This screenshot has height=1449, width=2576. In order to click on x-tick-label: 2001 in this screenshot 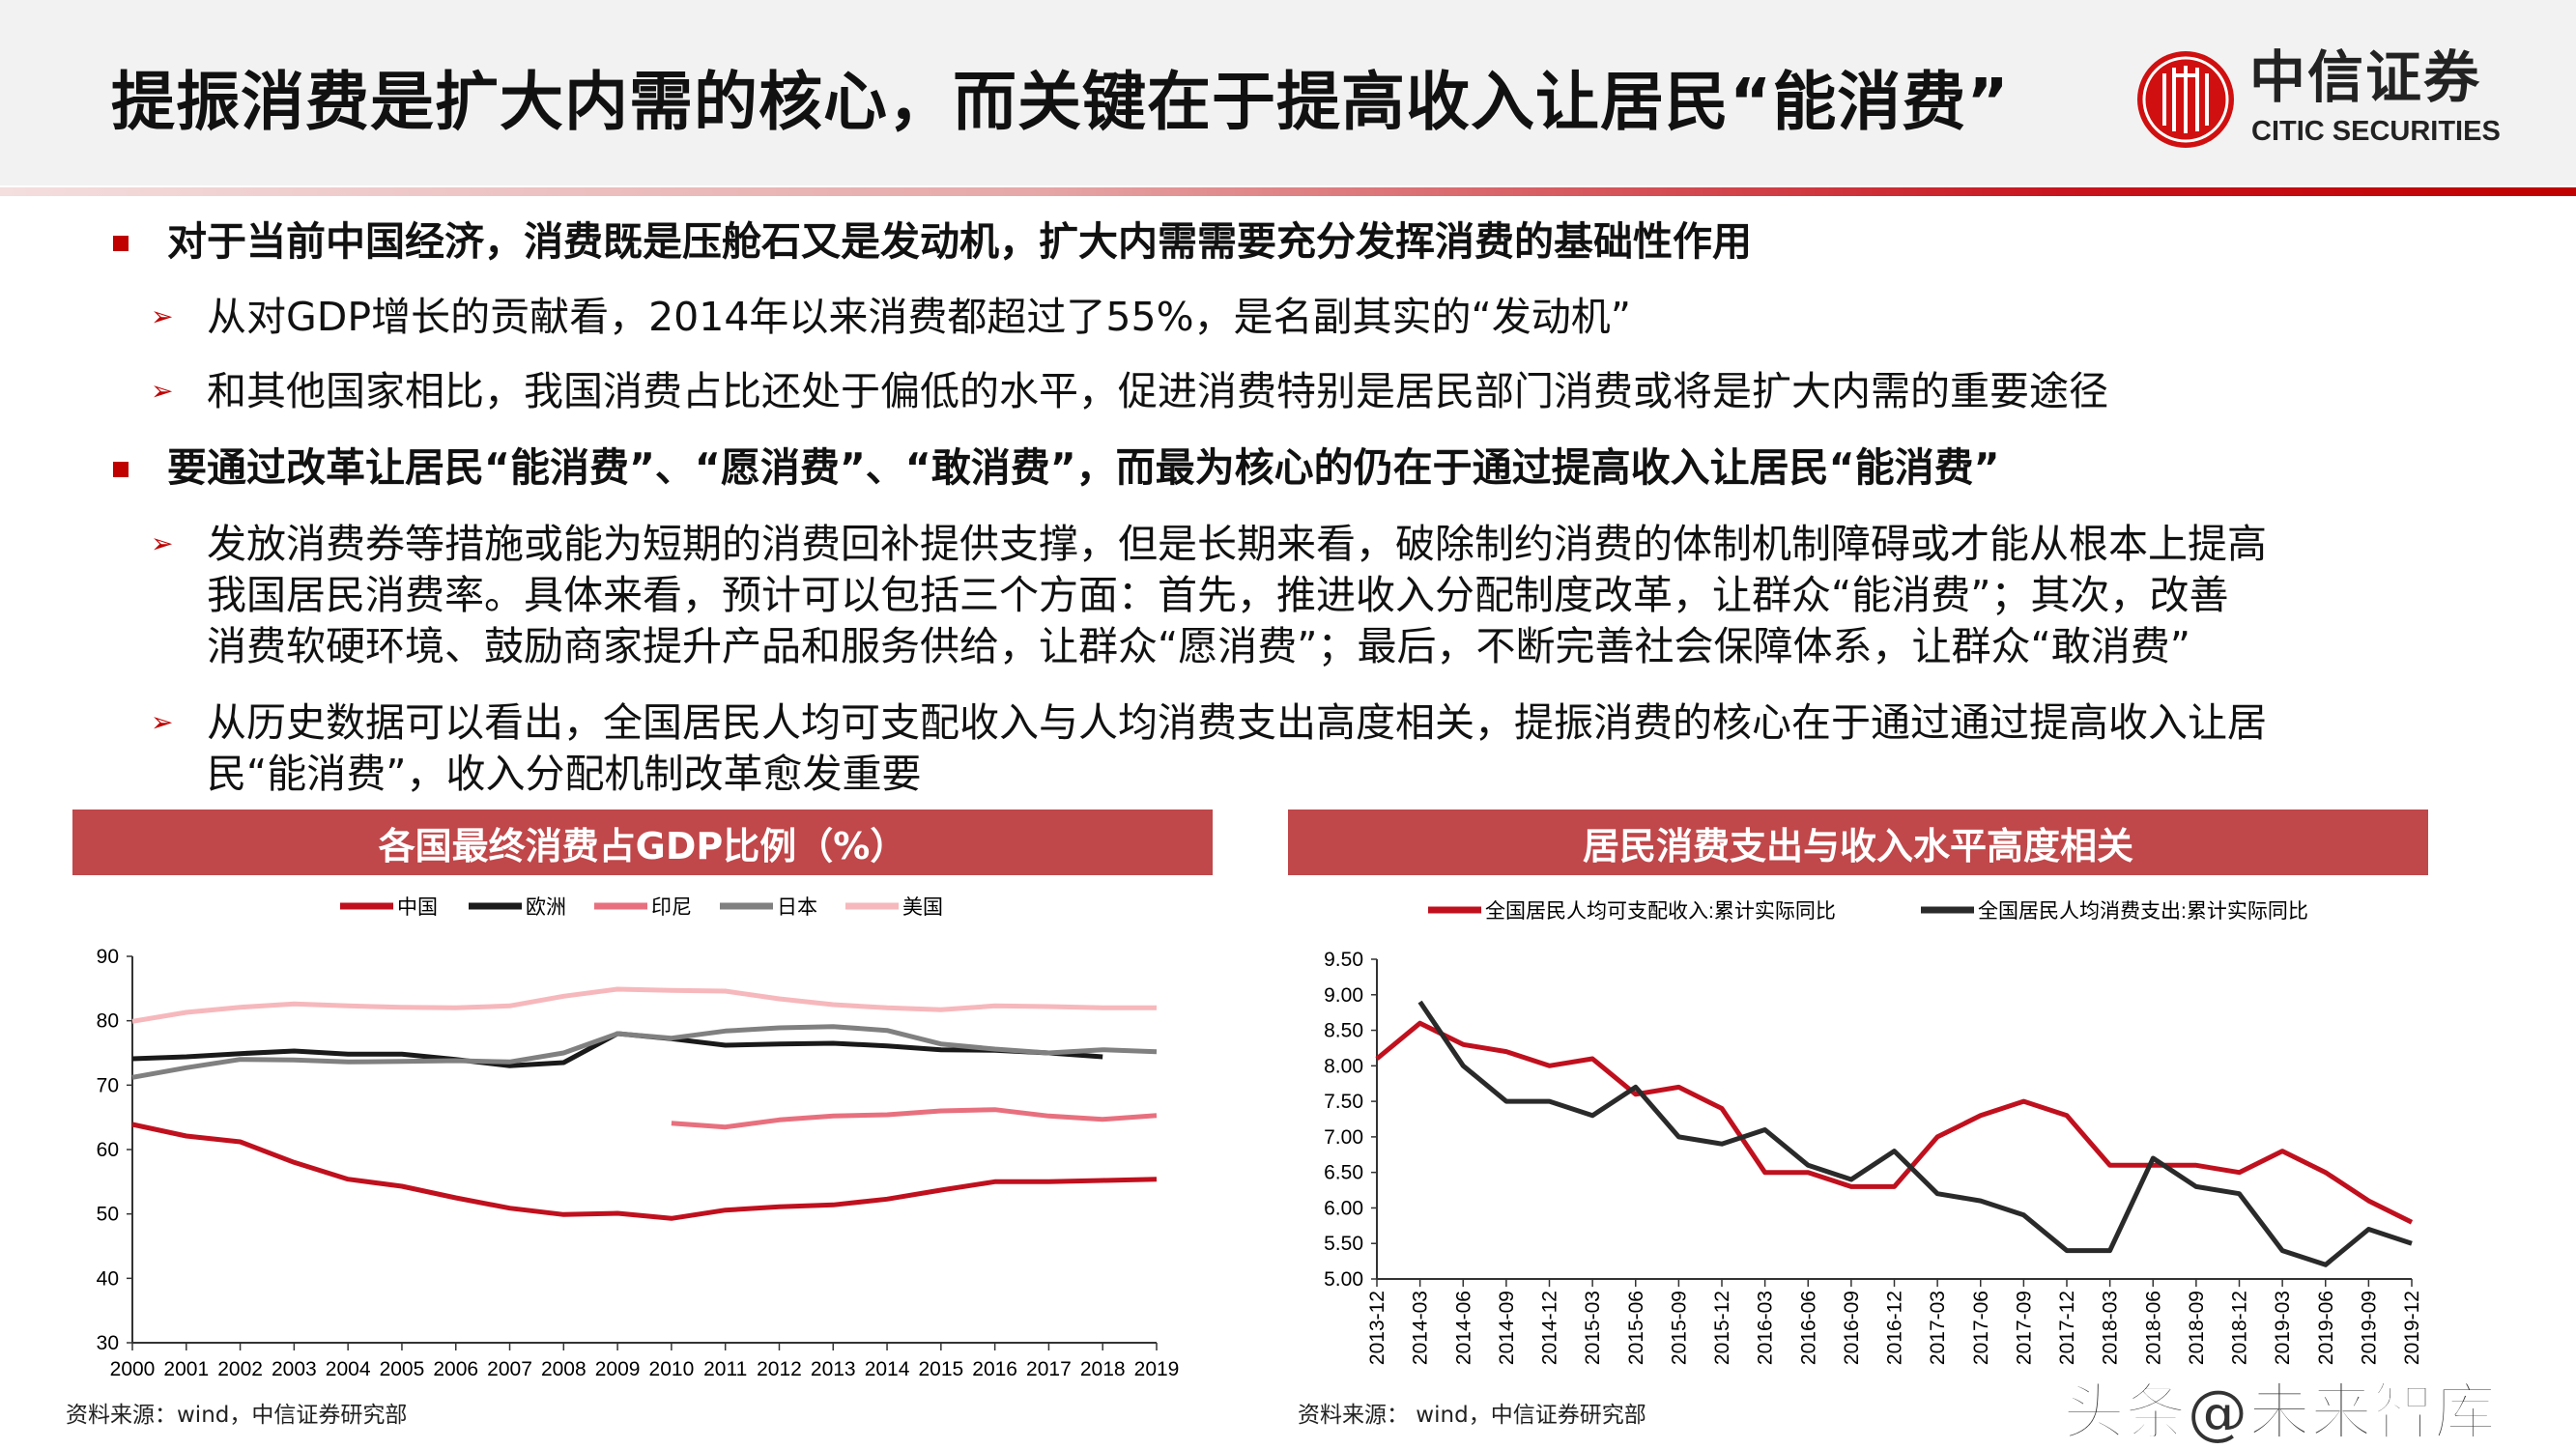, I will do `click(186, 1369)`.